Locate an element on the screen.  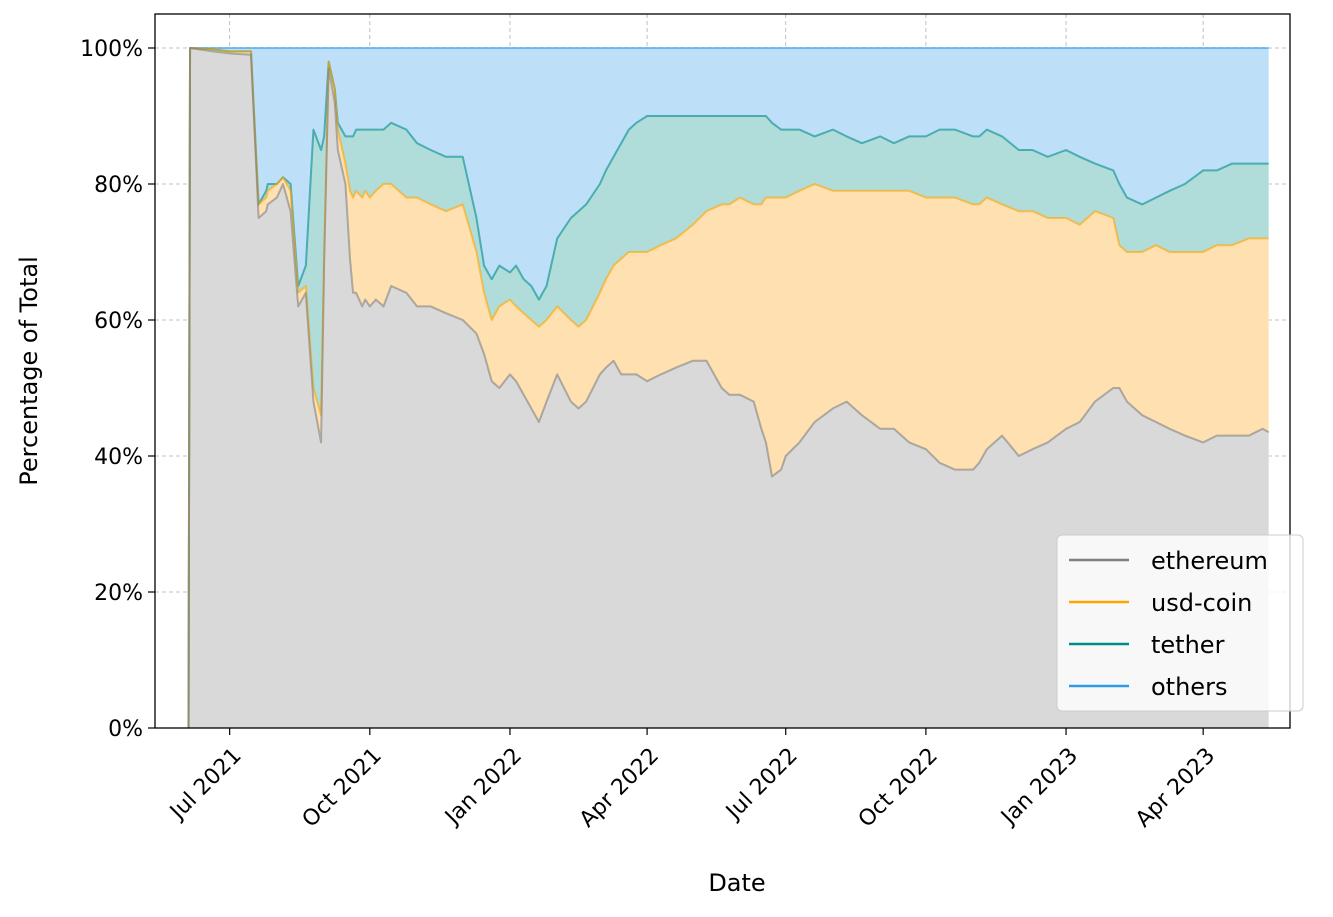
legend-box is located at coordinates (1180, 623).